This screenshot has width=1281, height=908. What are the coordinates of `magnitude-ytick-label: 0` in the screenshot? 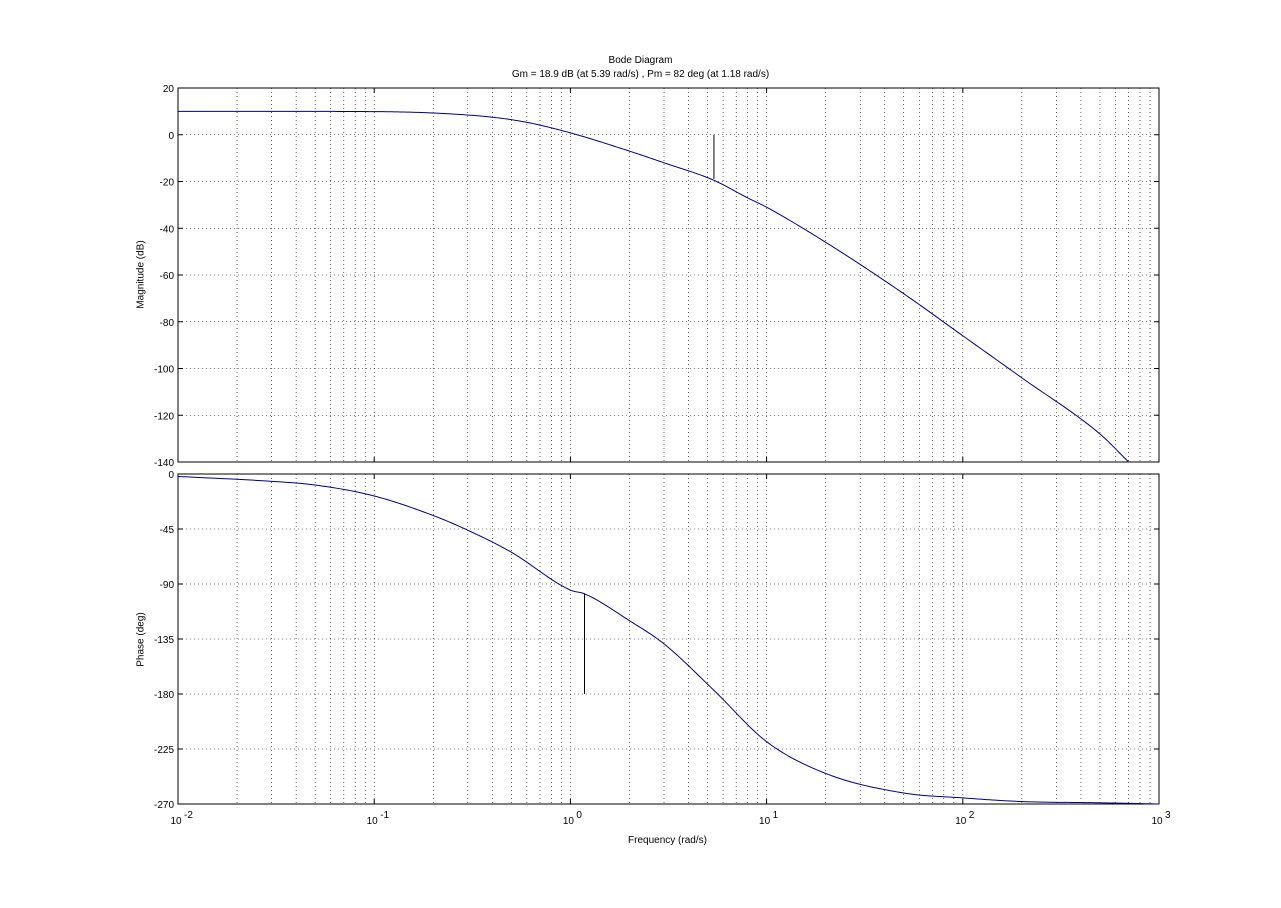 It's located at (171, 136).